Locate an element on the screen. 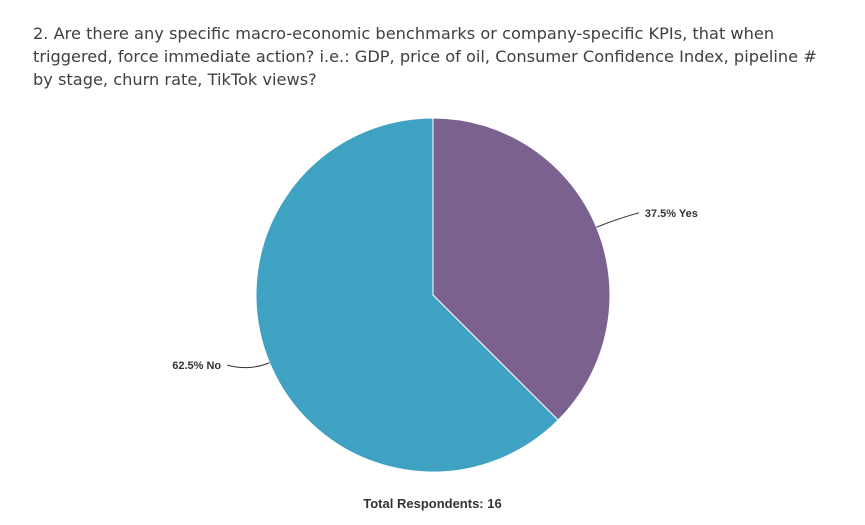  slice-label-yes: 37.5% Yes is located at coordinates (671, 214).